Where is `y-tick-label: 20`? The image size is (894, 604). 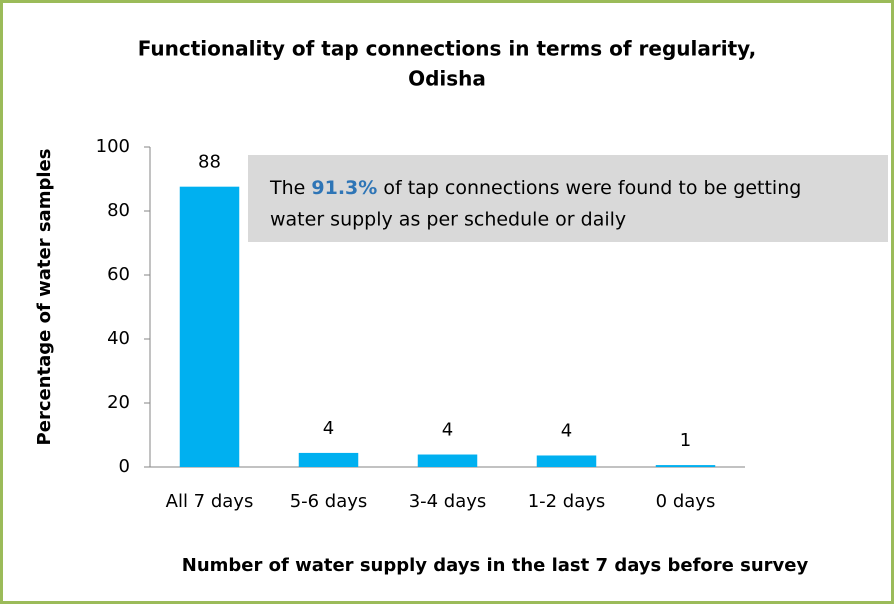 y-tick-label: 20 is located at coordinates (118, 402).